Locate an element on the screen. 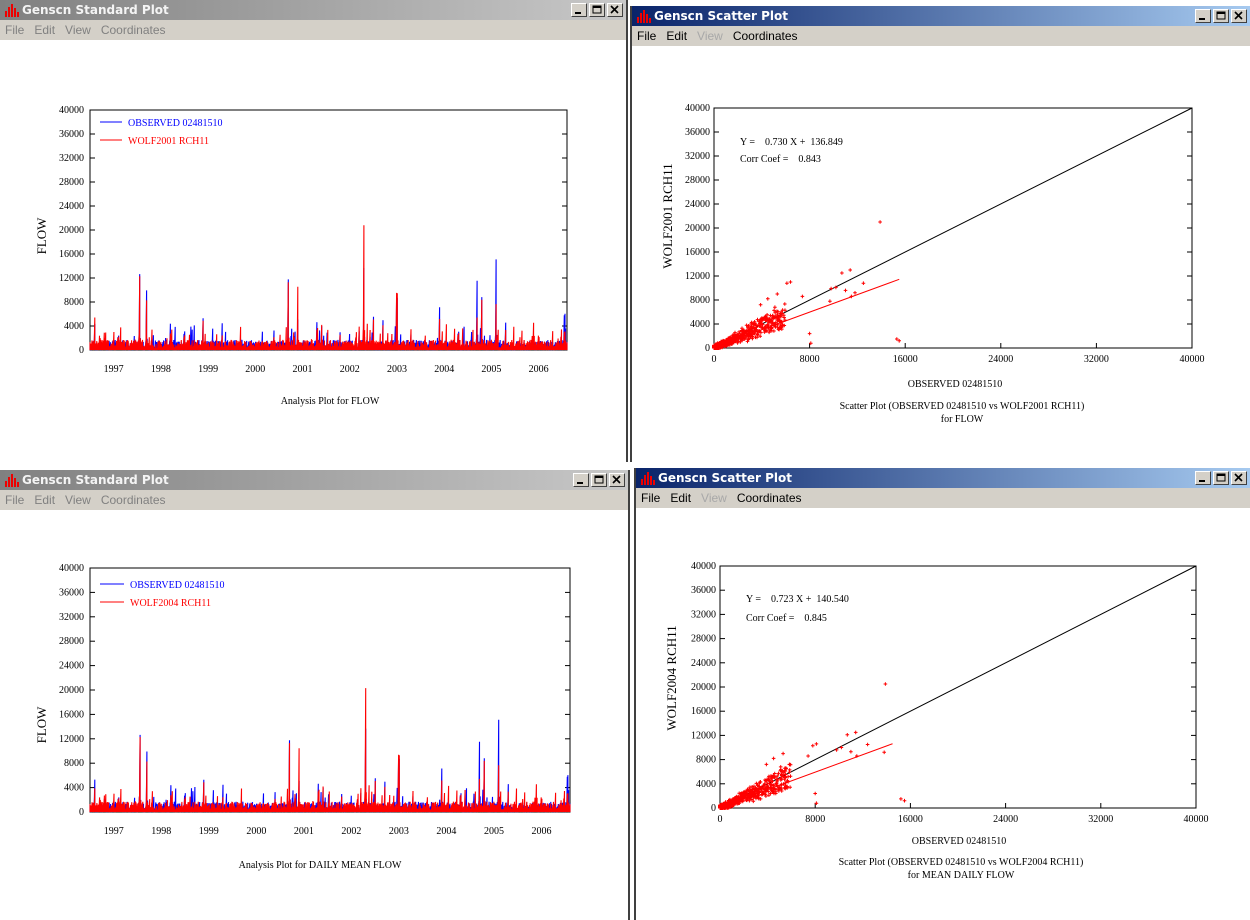 The width and height of the screenshot is (1250, 920). series-line-simulated is located at coordinates (330, 750).